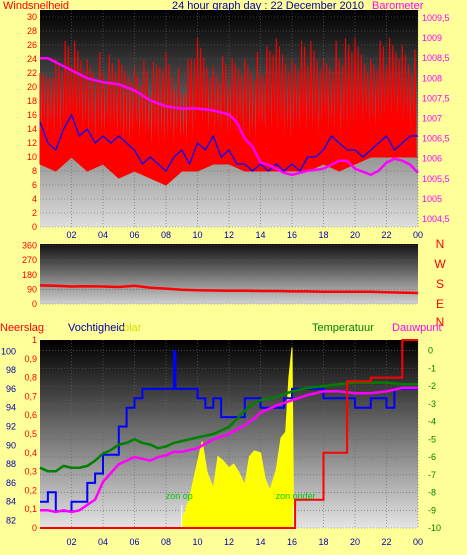  I want to click on y-tick-label-humidity: 100, so click(8, 351).